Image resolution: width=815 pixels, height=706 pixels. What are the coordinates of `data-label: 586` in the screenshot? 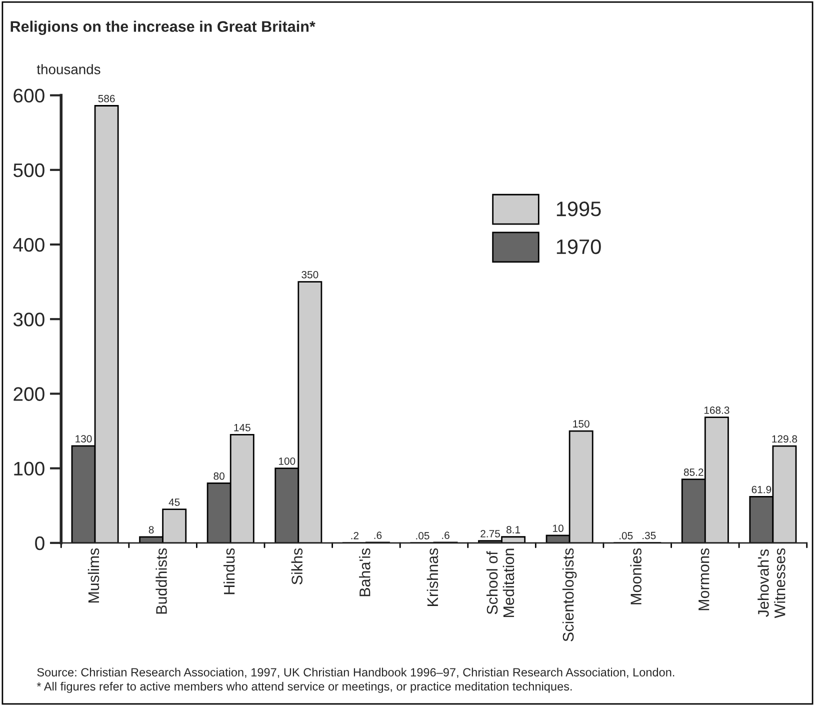 It's located at (106, 98).